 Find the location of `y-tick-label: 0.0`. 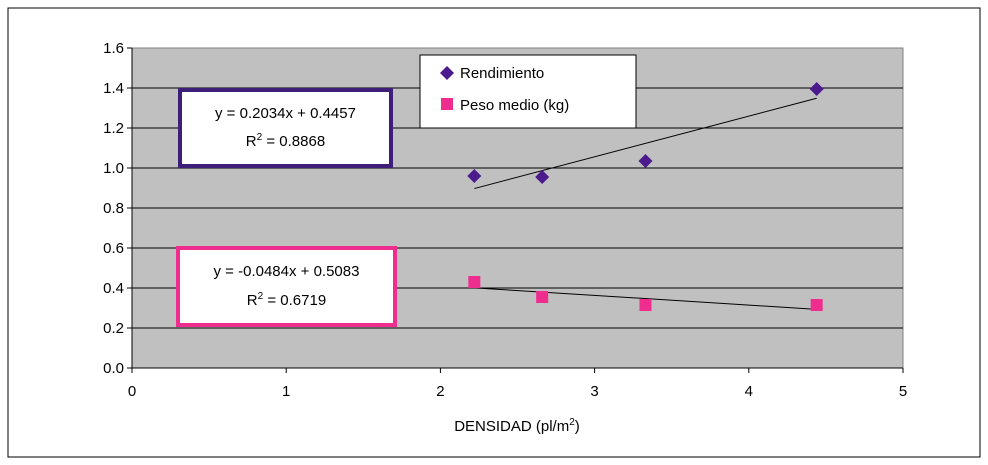

y-tick-label: 0.0 is located at coordinates (113, 368).